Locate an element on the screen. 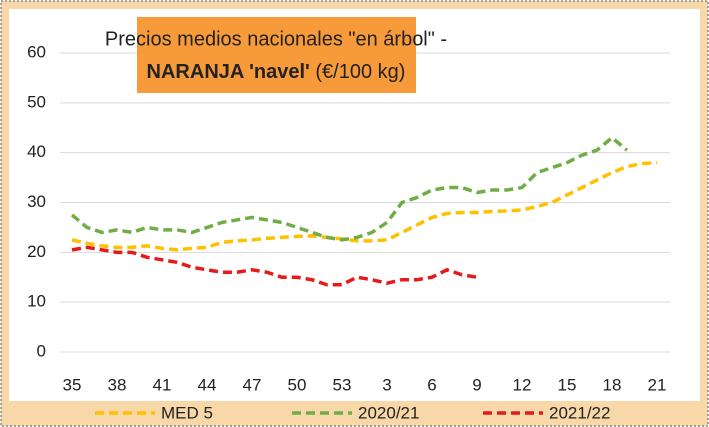 The height and width of the screenshot is (427, 709). chart-title: NARANJA 'navel' (€/100 kg) is located at coordinates (276, 72).